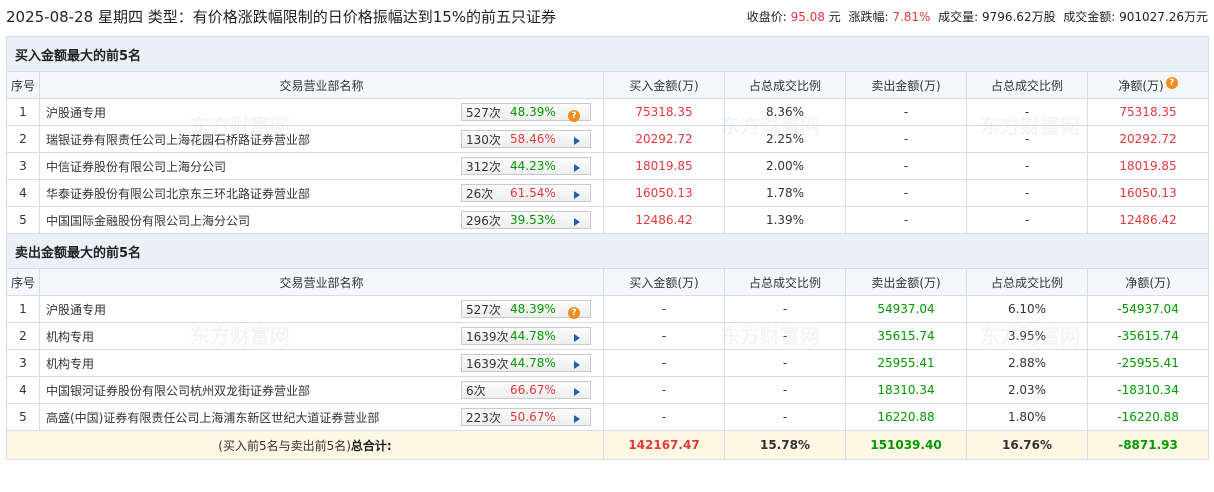 The height and width of the screenshot is (492, 1214). Describe the element at coordinates (766, 17) in the screenshot. I see `close-label: 收盘价:` at that location.